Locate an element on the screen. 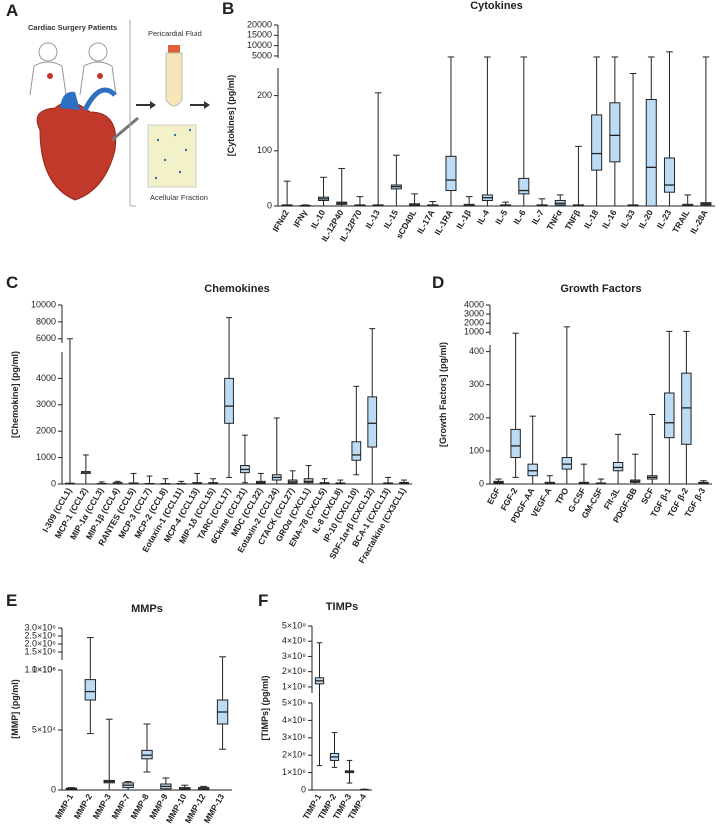  x-tick-label: IL-7 is located at coordinates (538, 217).